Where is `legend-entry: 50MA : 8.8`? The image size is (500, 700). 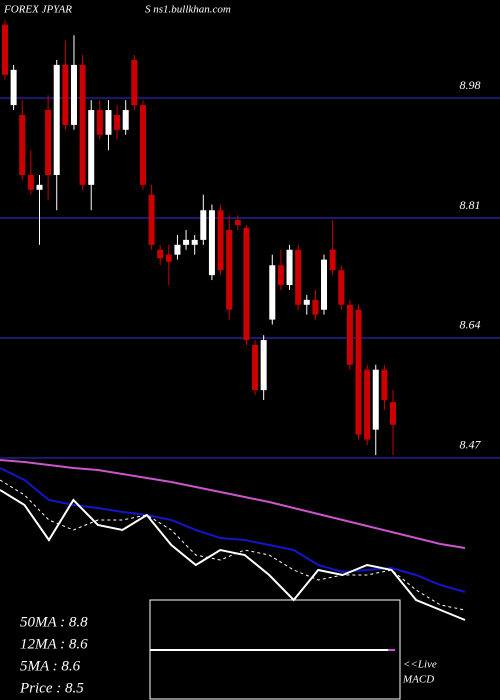 legend-entry: 50MA : 8.8 is located at coordinates (54, 622).